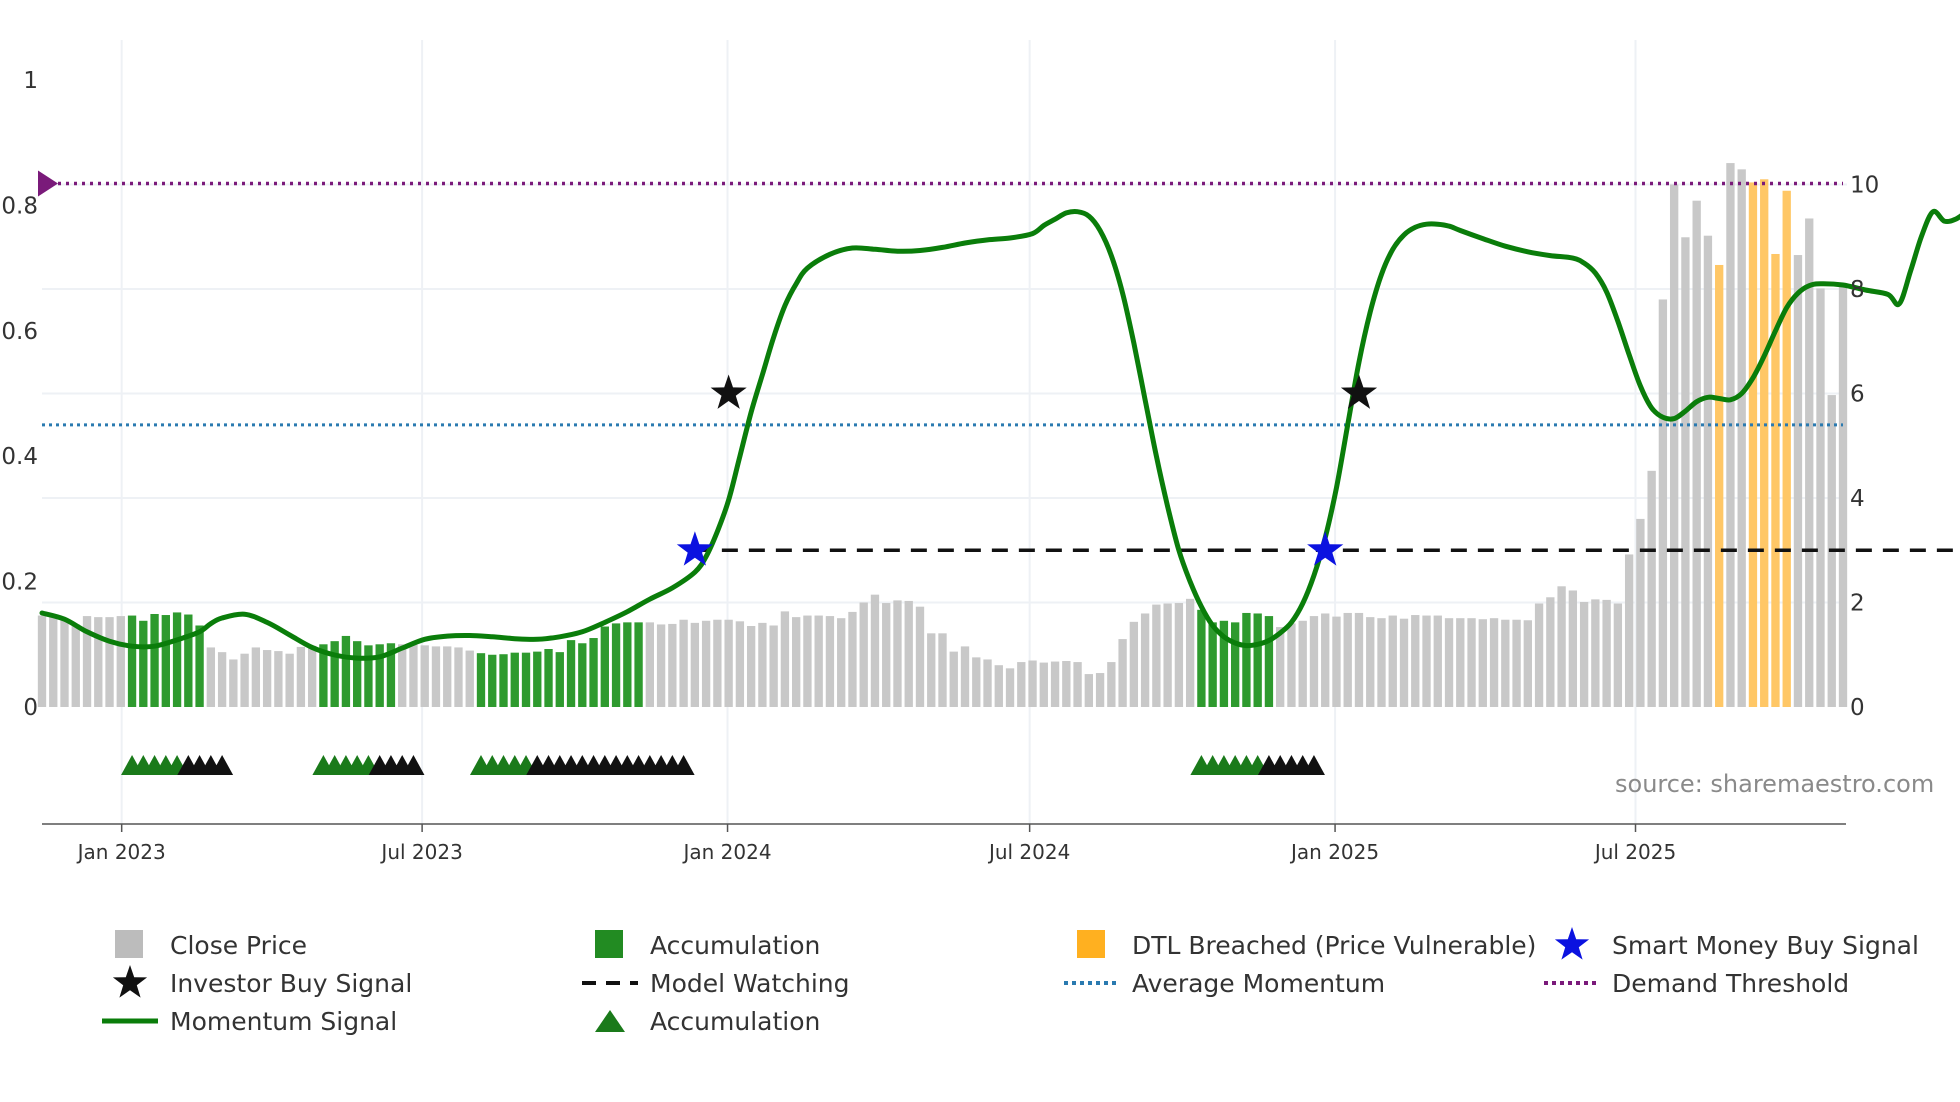 Image resolution: width=1960 pixels, height=1102 pixels. I want to click on x-tick-label: Jan 2023, so click(121, 852).